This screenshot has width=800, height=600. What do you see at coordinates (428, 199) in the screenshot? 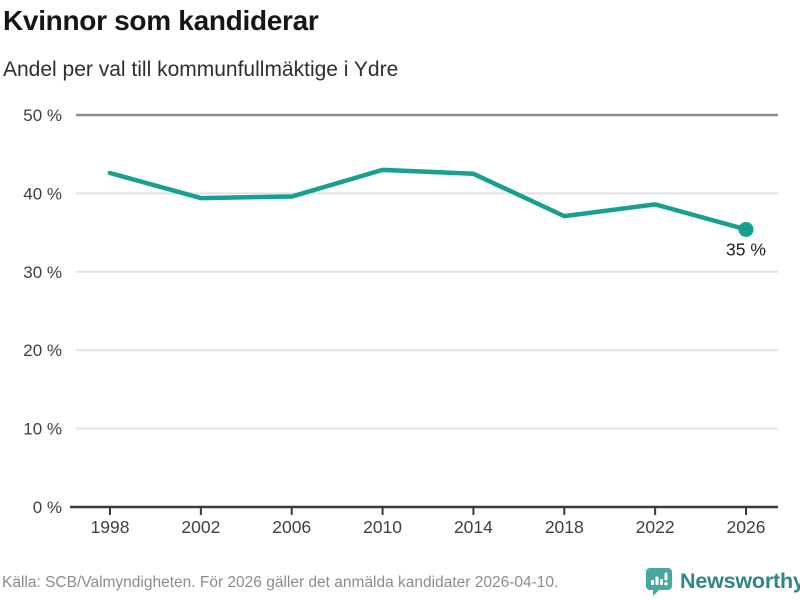
I see `data-line` at bounding box center [428, 199].